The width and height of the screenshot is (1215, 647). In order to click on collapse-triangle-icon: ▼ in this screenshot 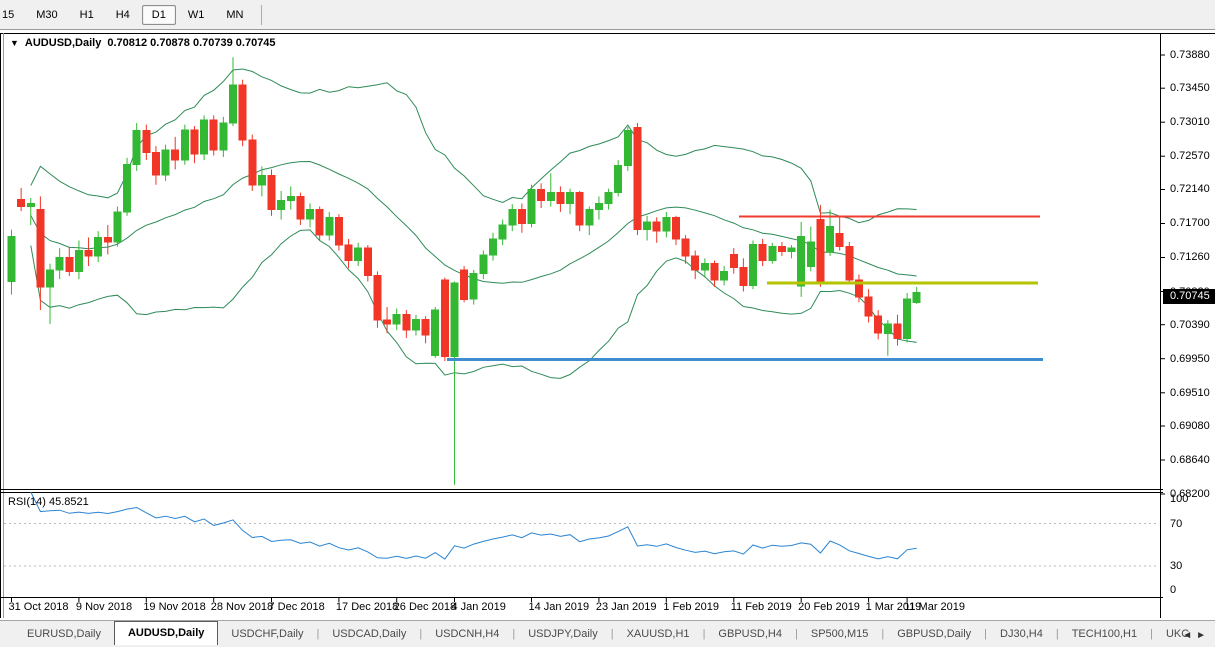, I will do `click(14, 43)`.